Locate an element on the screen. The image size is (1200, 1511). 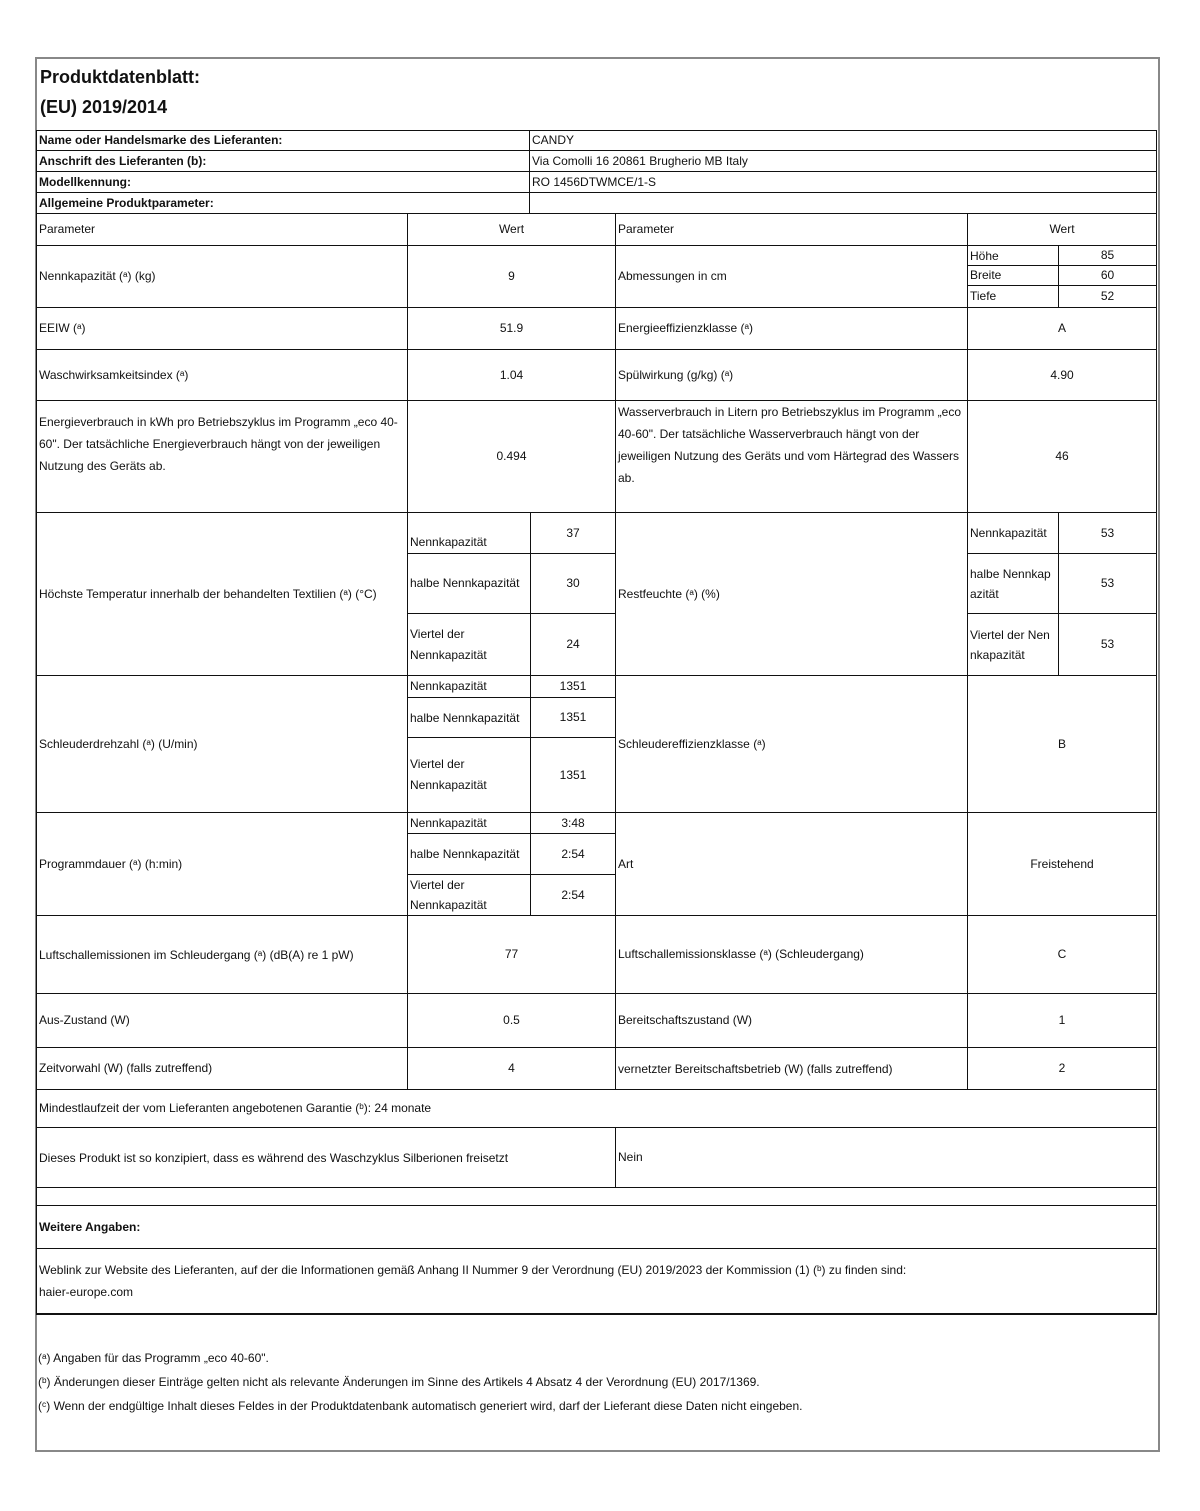
duration-sub-value: 3:48 is located at coordinates (573, 823).